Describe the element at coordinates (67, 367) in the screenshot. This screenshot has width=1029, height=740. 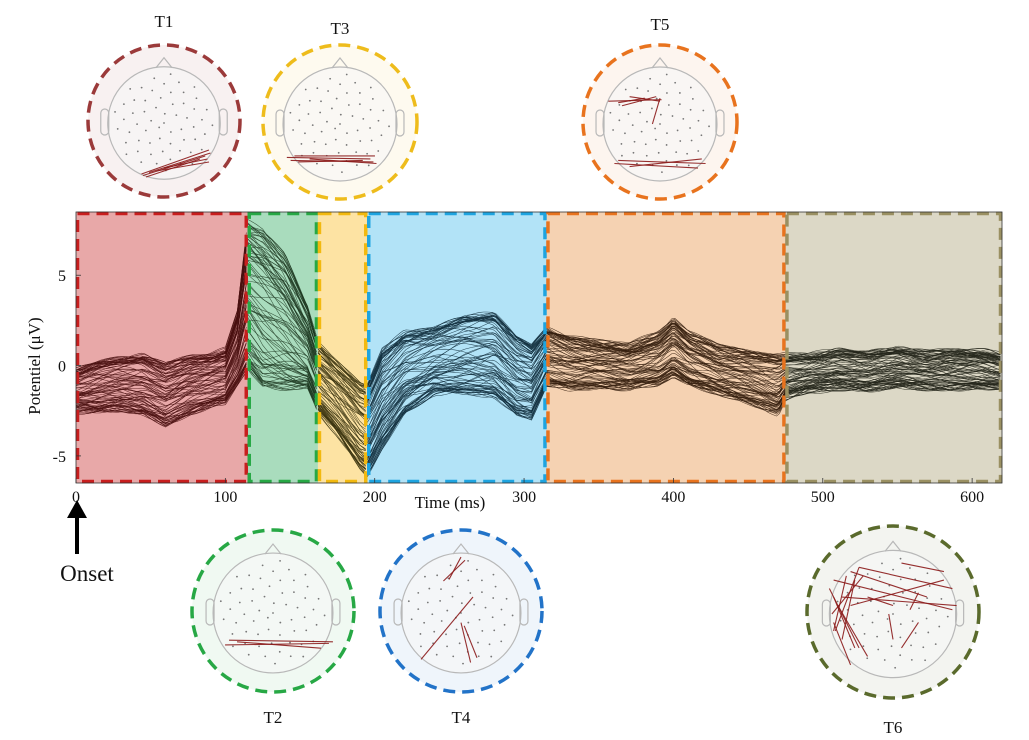
I see `y-axis-ticks: 5 0 -5` at that location.